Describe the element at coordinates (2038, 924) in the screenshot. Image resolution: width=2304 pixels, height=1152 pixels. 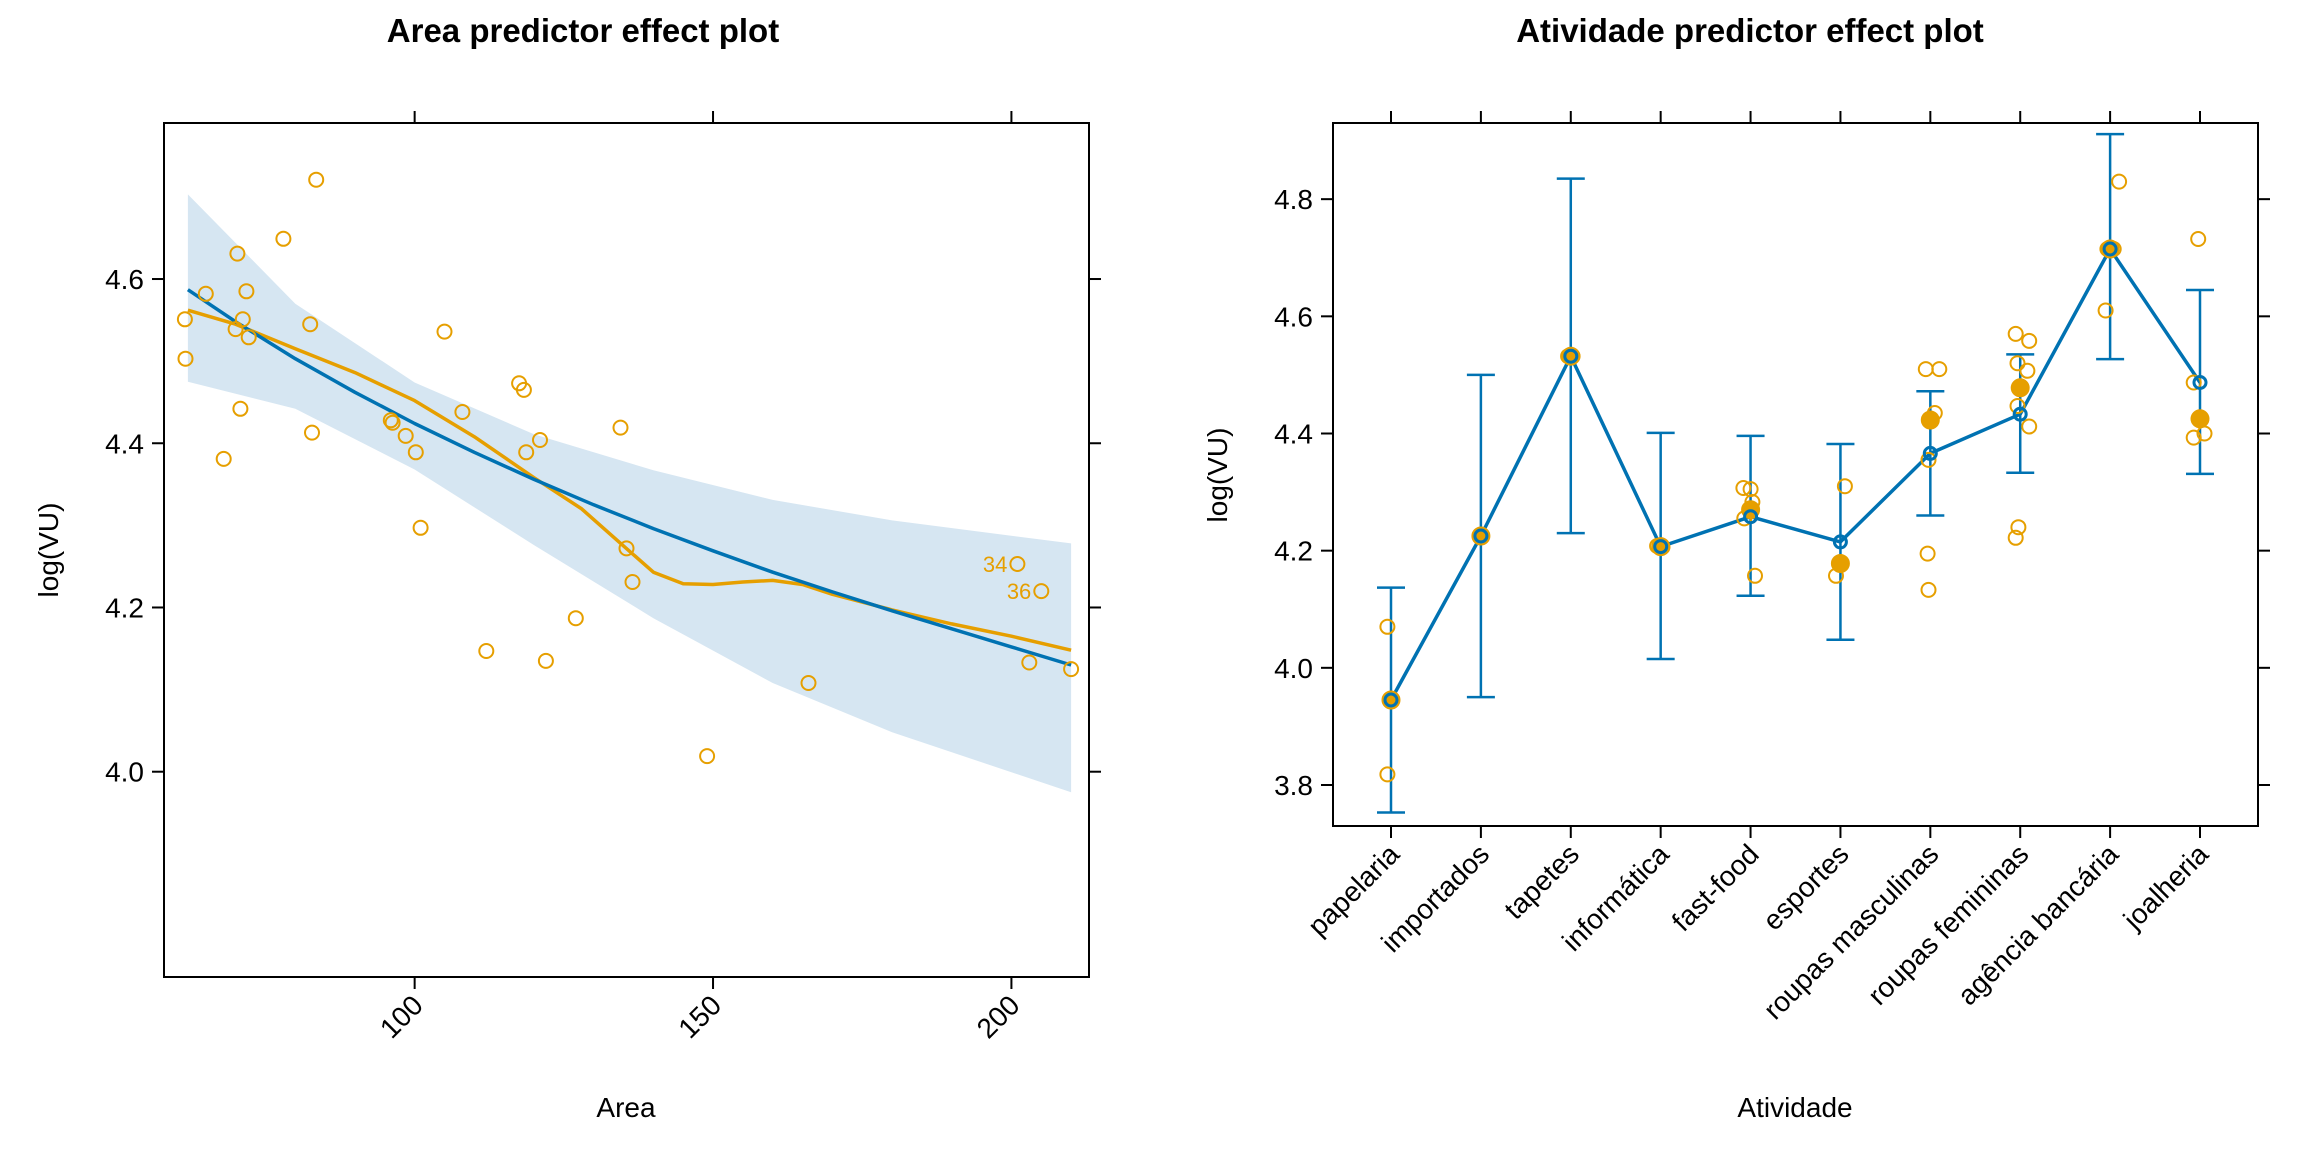
I see `category-tick-label: agência bancária` at that location.